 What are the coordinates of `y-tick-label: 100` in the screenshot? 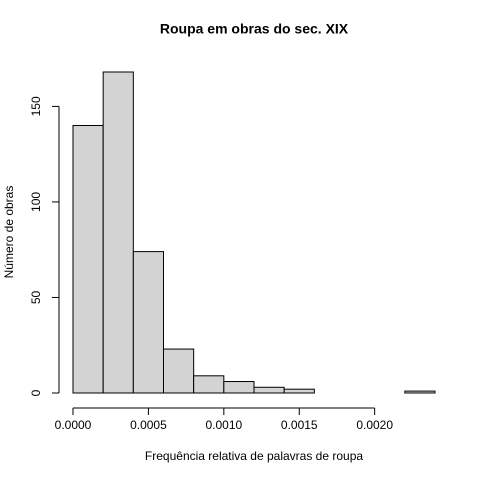 It's located at (36, 202).